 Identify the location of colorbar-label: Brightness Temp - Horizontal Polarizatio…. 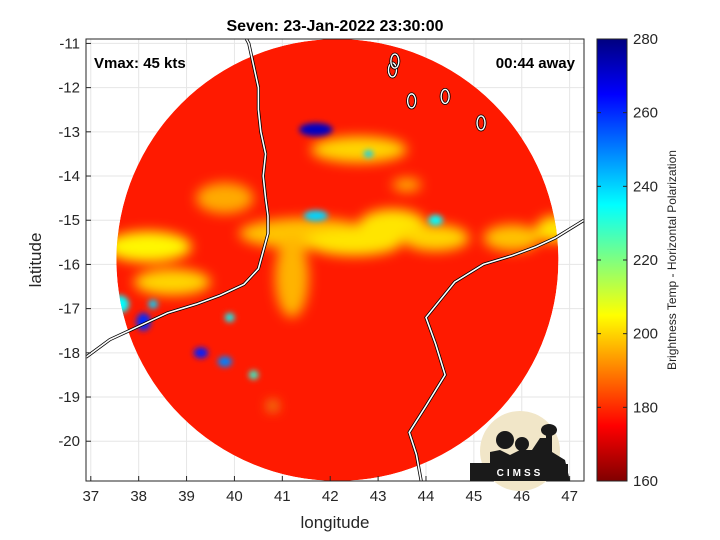
(672, 260).